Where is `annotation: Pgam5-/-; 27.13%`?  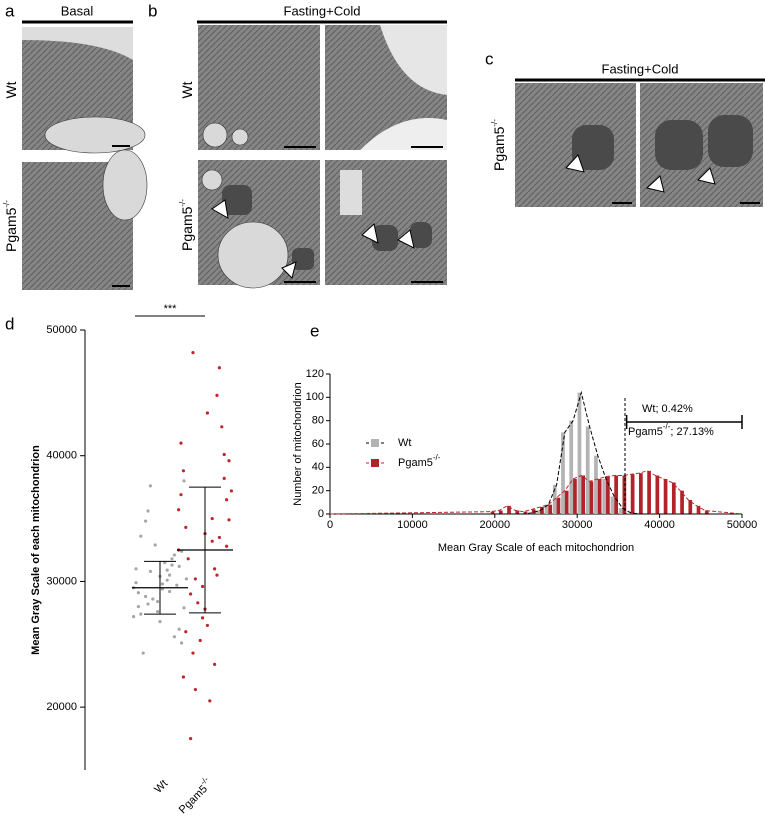 annotation: Pgam5-/-; 27.13% is located at coordinates (671, 430).